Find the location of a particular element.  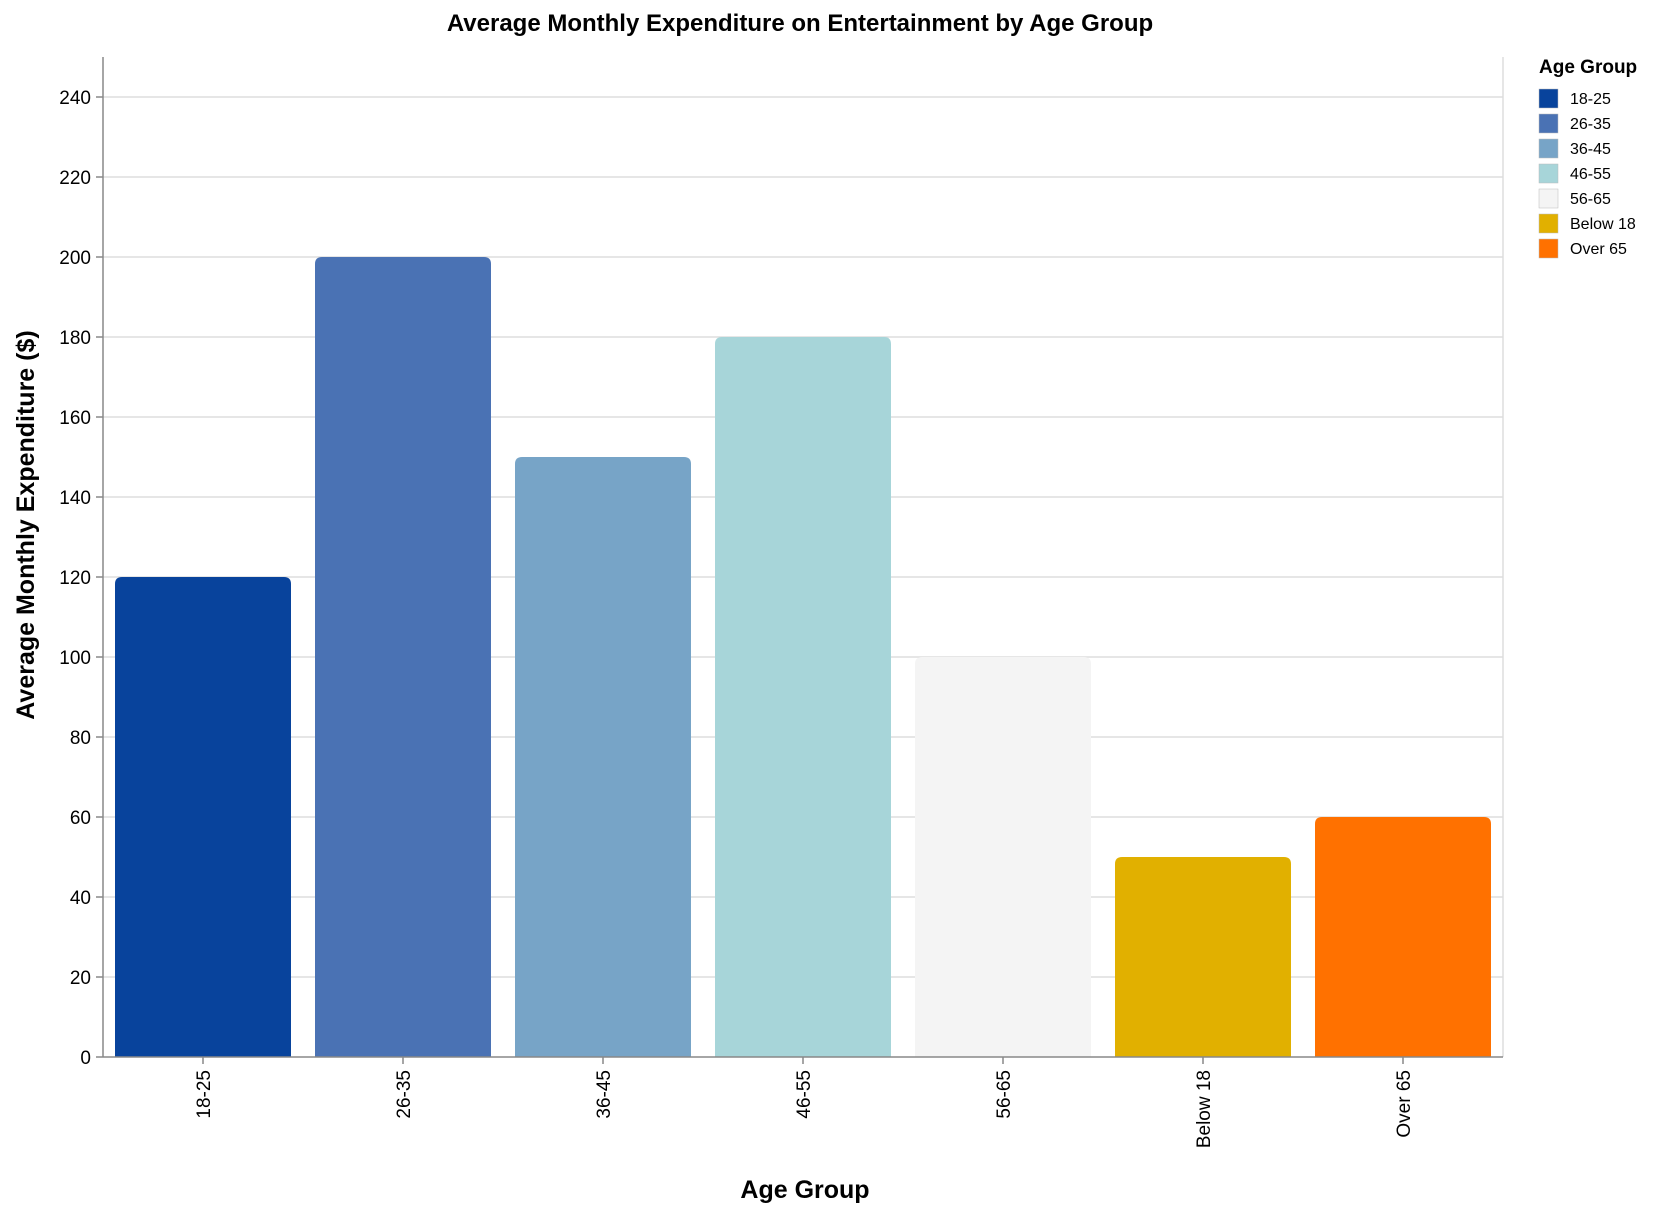

x-tick-label: Below 18 is located at coordinates (1204, 1109).